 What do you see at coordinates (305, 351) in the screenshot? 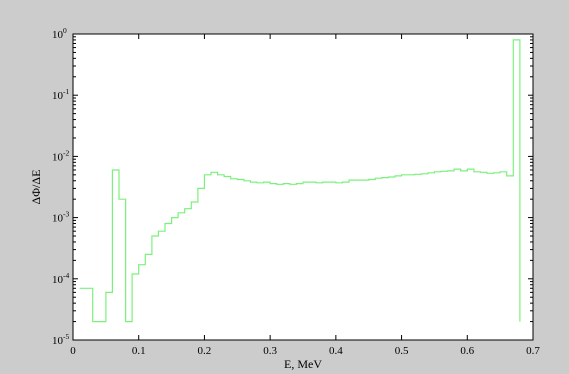
I see `x-tick-labels: 0 0.1 0.2 0.3 0.4 0.5 0.6 0.7` at bounding box center [305, 351].